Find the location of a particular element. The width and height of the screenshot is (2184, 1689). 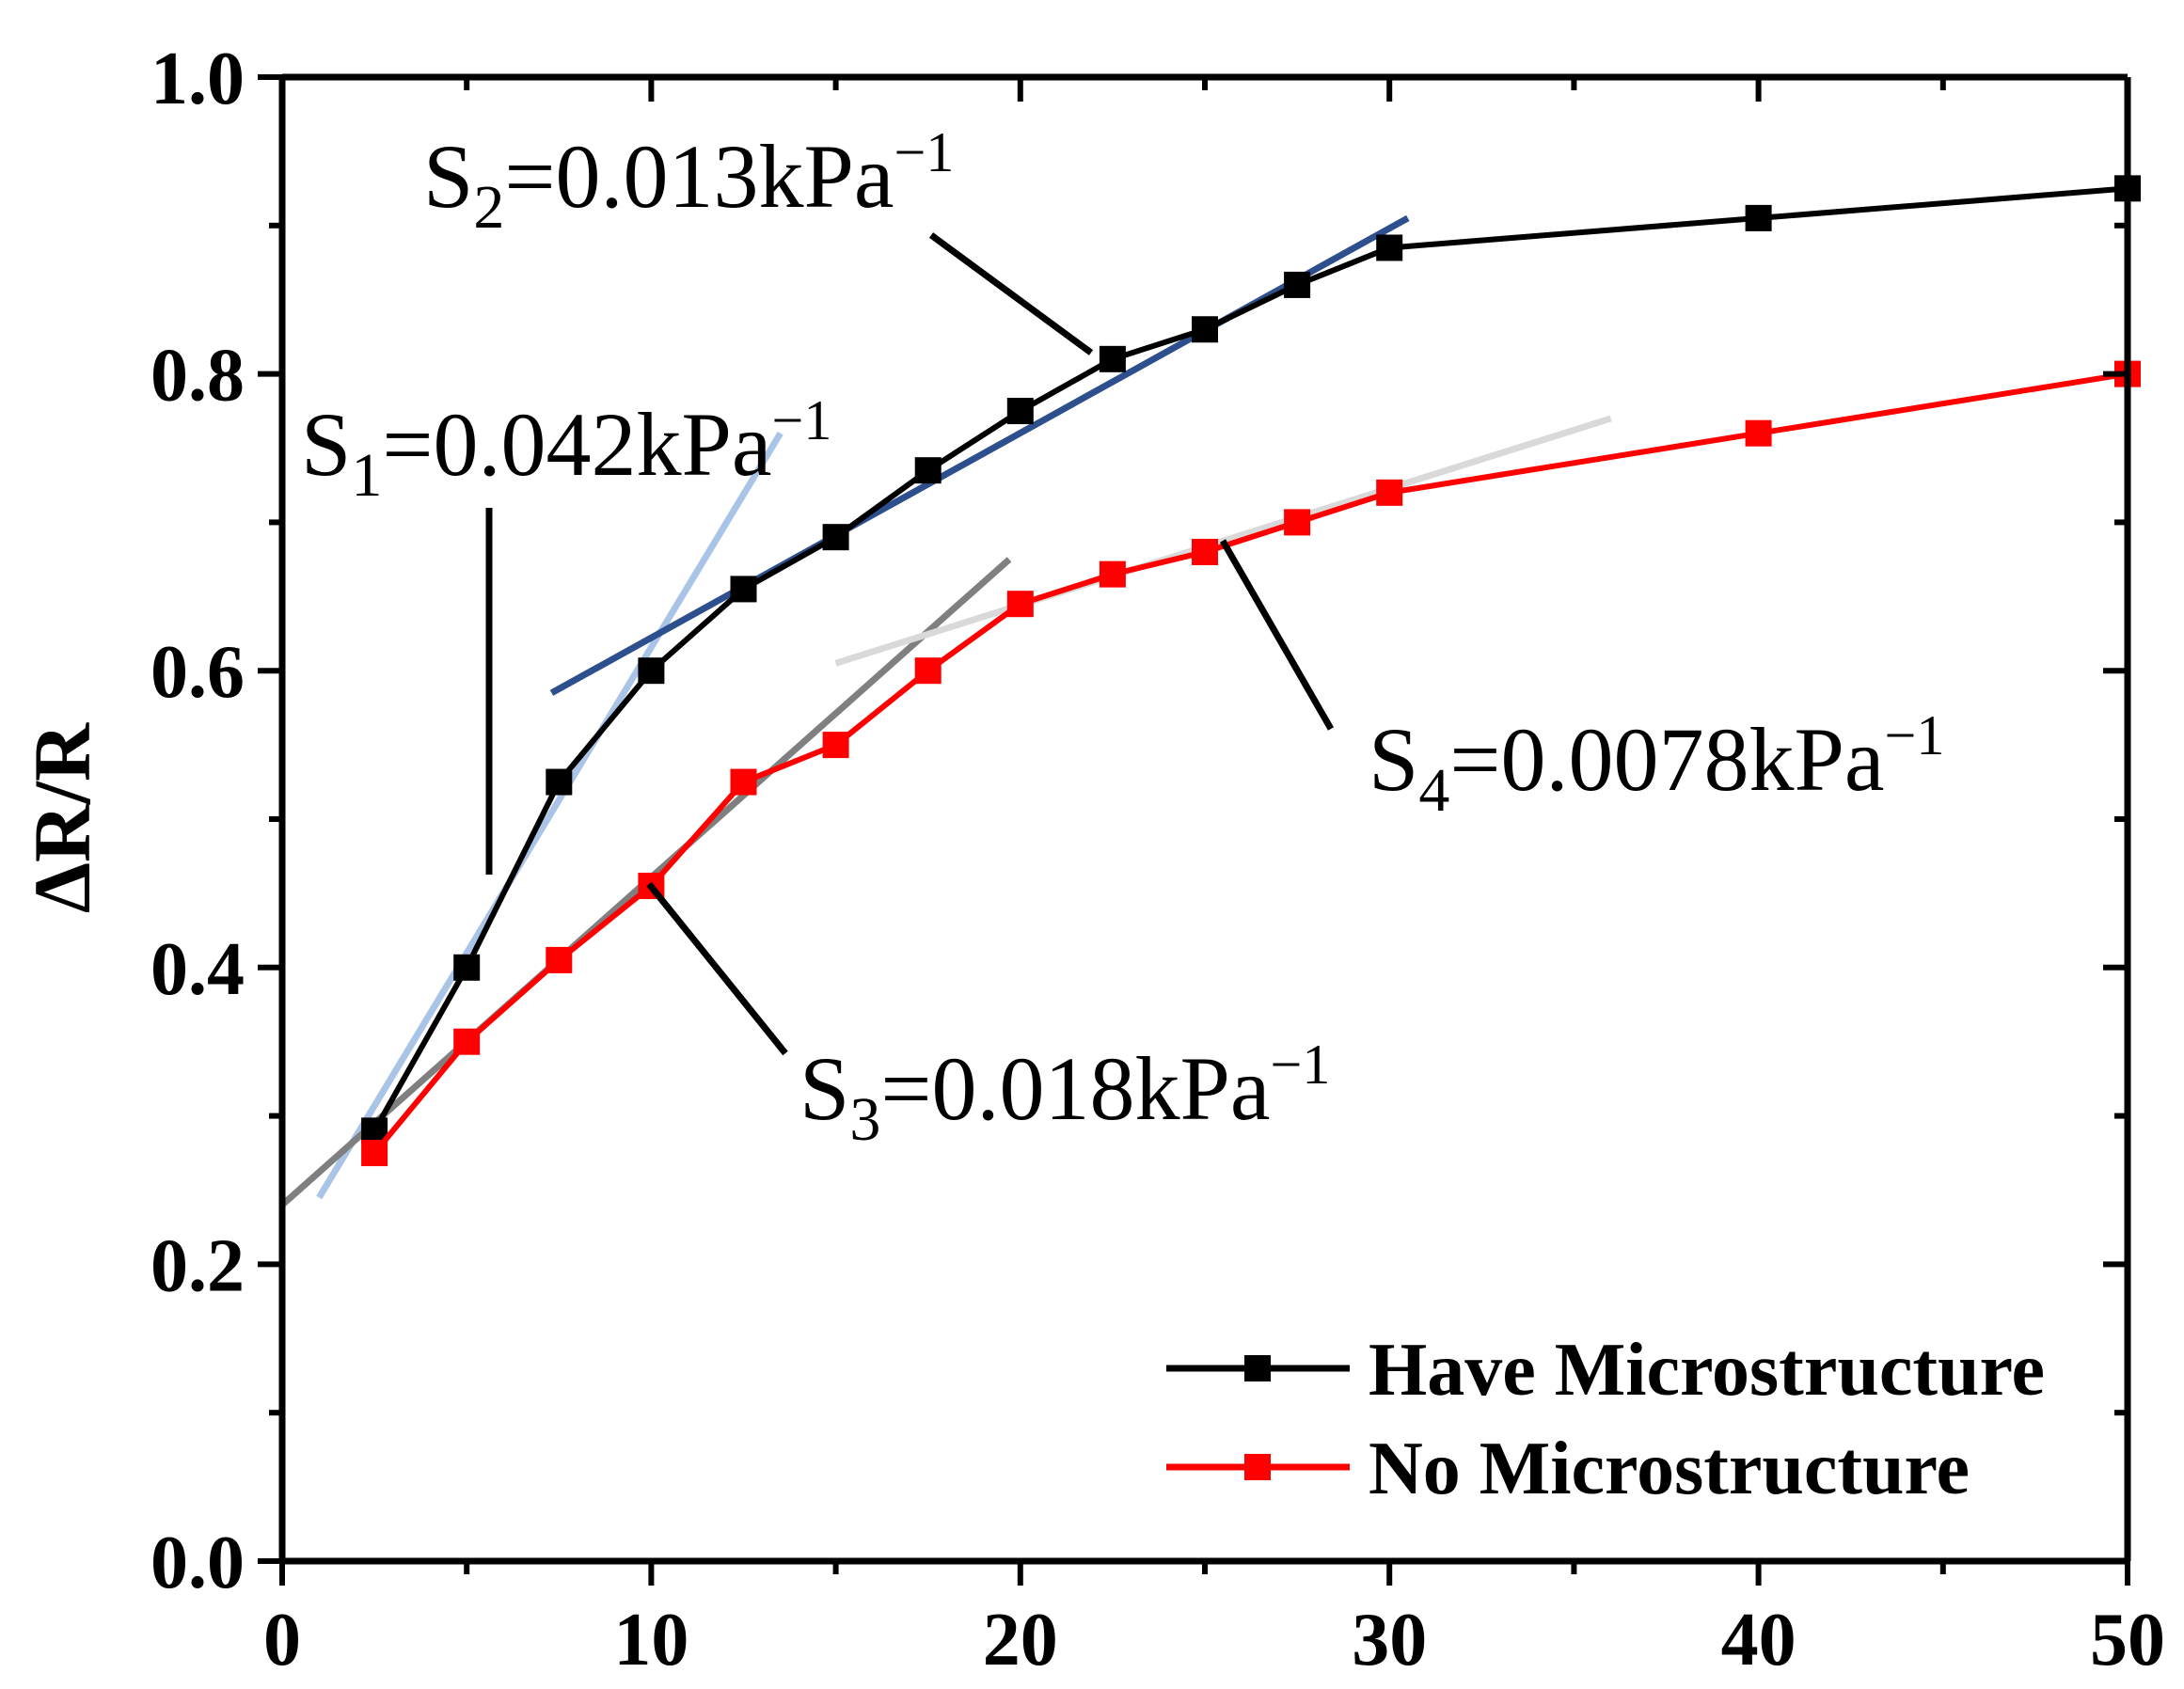

x-tick-label: 0 is located at coordinates (282, 1640).